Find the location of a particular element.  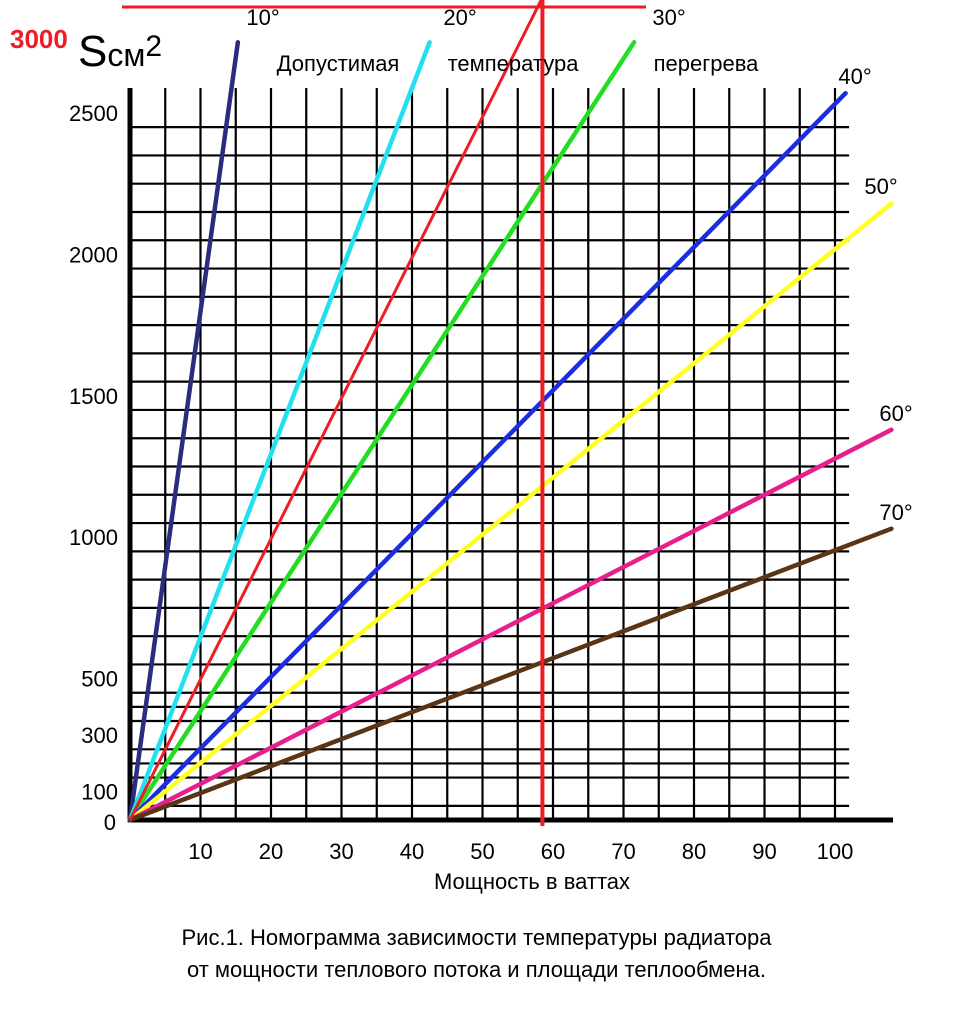

series-label: 40° is located at coordinates (854, 76).